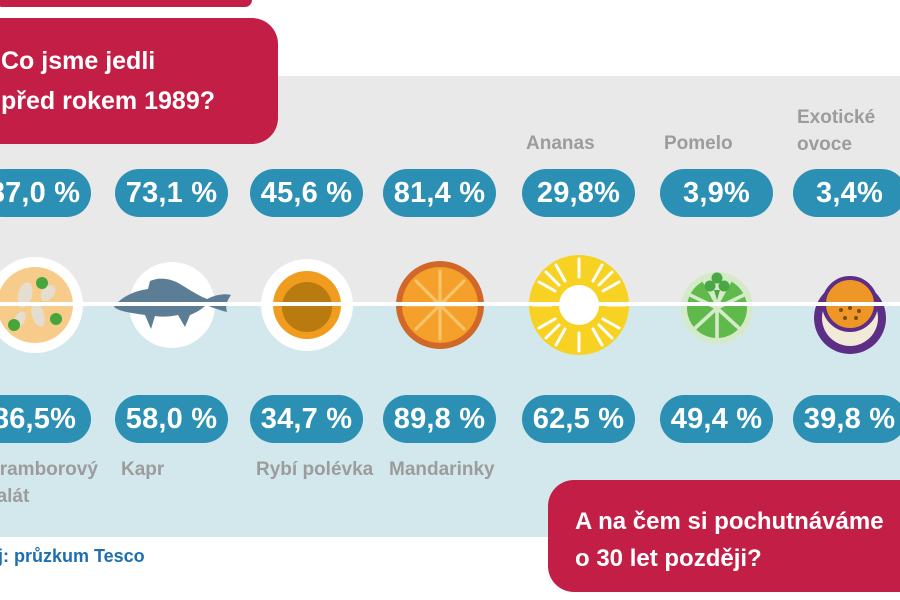 The image size is (900, 600). What do you see at coordinates (72, 556) in the screenshot?
I see `source-text: Zdroj: průzkum Tesco` at bounding box center [72, 556].